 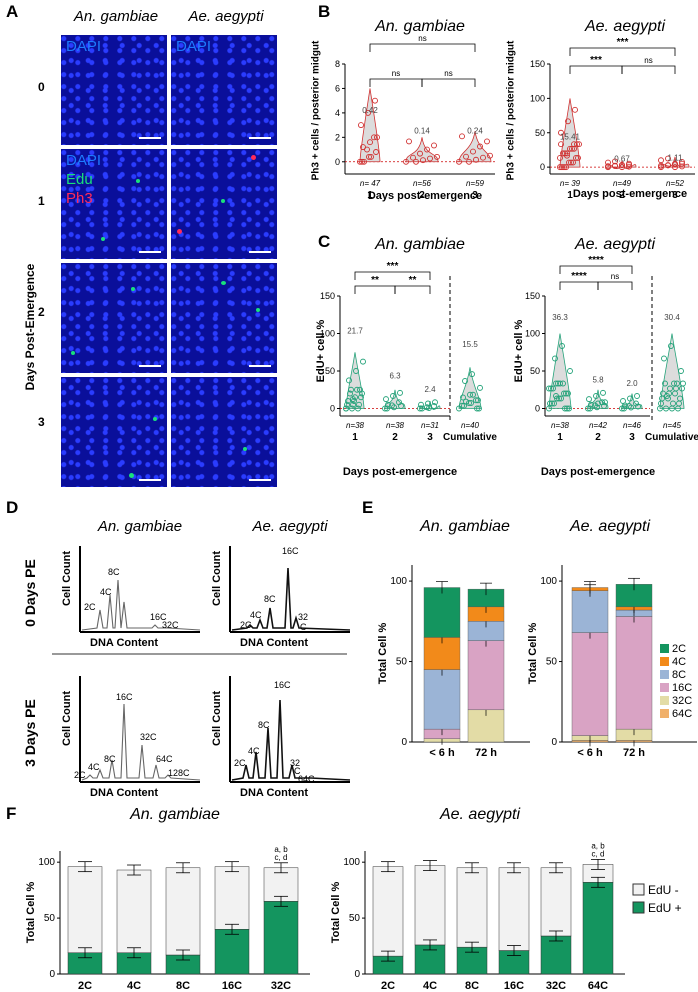 I want to click on panel-a-row-2: 2, so click(x=41, y=312).